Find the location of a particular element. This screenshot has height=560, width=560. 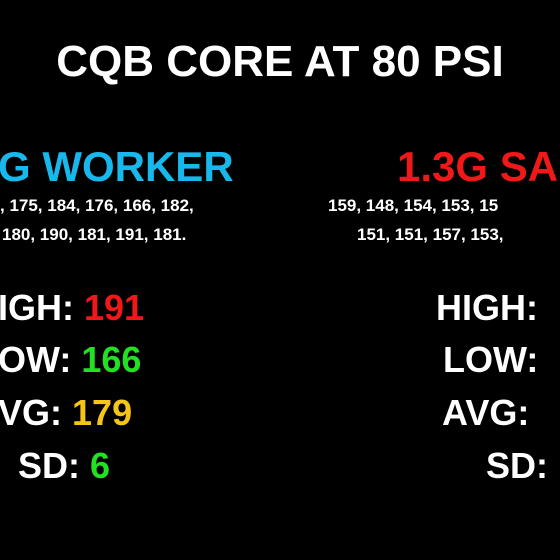

right-heading: 1.3G SA is located at coordinates (478, 166).